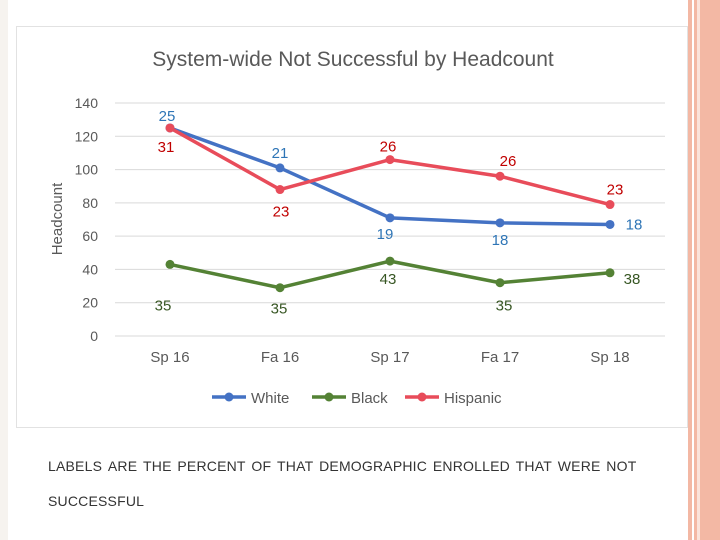 The image size is (720, 540). Describe the element at coordinates (90, 303) in the screenshot. I see `y-tick-label: 20` at that location.